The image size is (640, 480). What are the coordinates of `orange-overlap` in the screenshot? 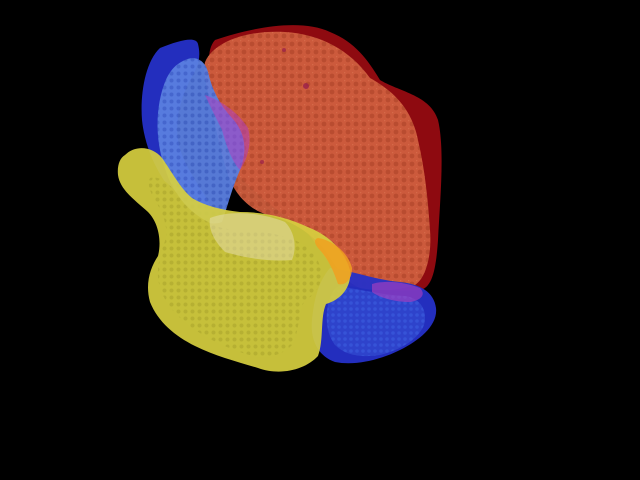 It's located at (333, 261).